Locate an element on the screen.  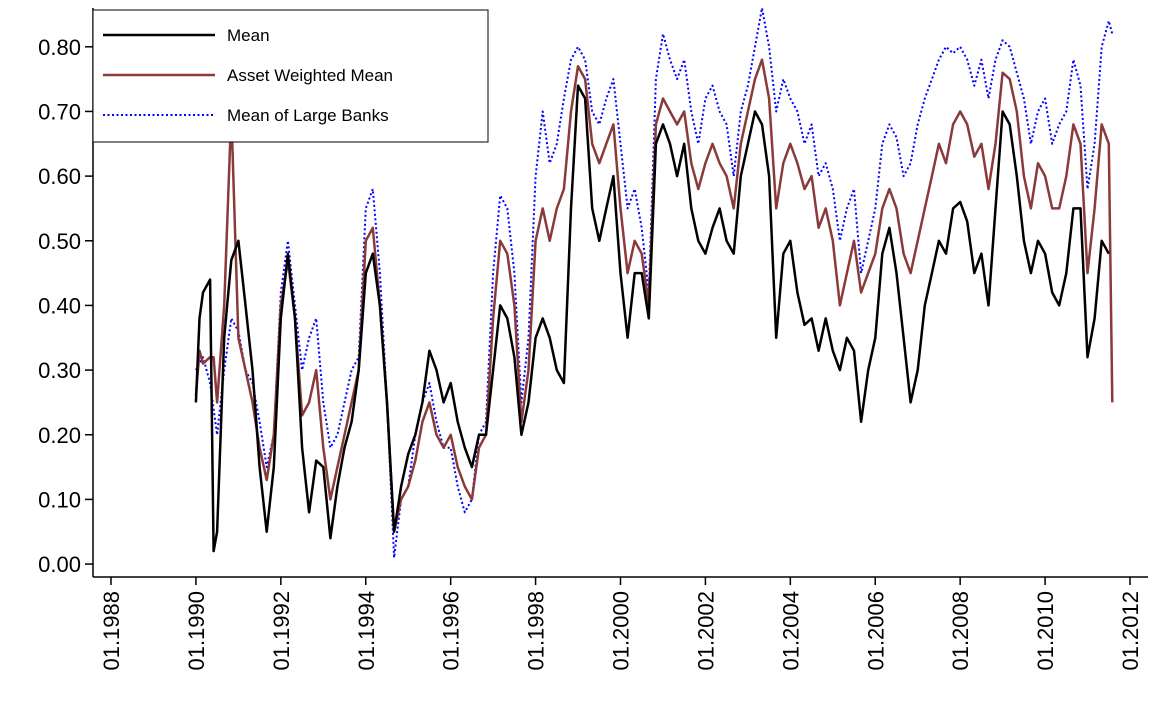
x-tick-label: 01.2004 is located at coordinates (790, 631).